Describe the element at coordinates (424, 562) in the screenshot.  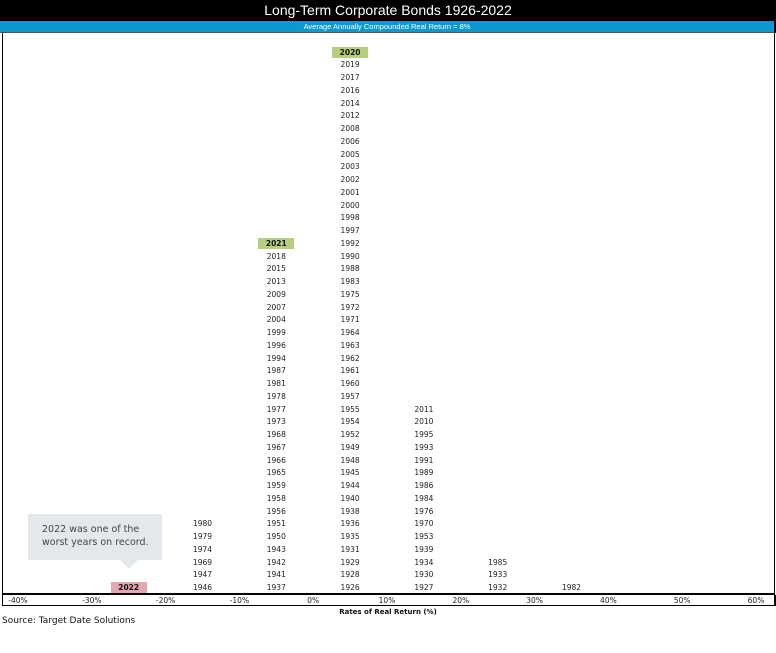
I see `year-label: 1934` at that location.